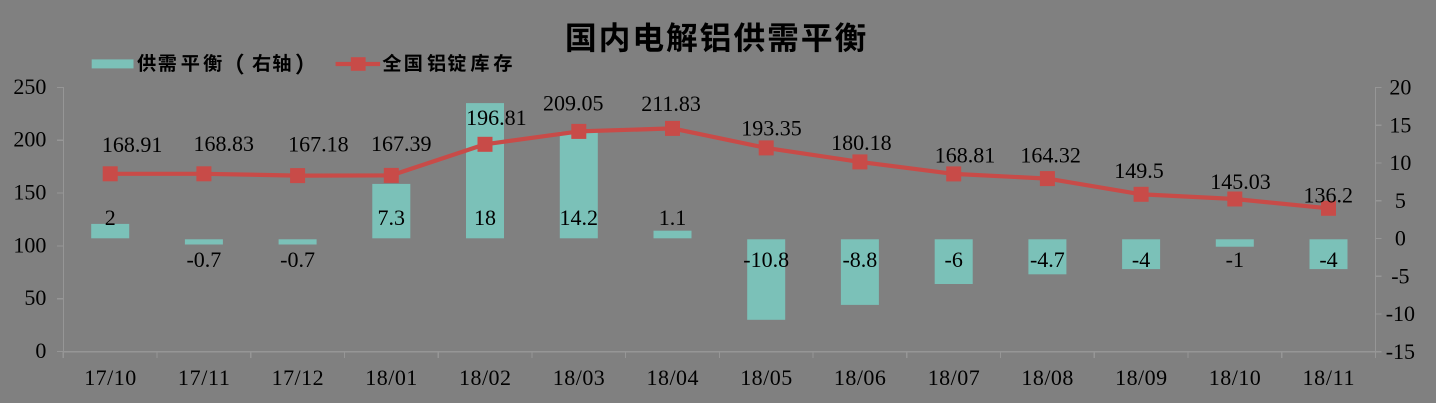 This screenshot has height=403, width=1436. Describe the element at coordinates (1400, 351) in the screenshot. I see `svg-text: -15` at that location.